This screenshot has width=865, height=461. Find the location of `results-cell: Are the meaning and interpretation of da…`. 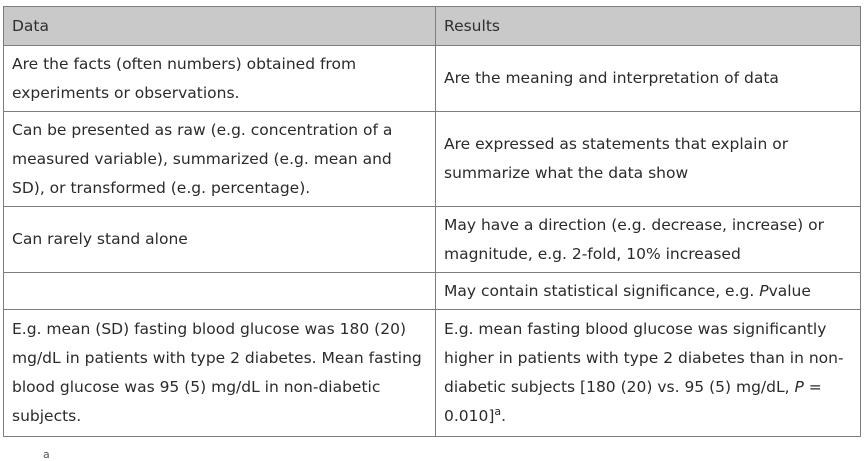

results-cell: Are the meaning and interpretation of da… is located at coordinates (648, 78).